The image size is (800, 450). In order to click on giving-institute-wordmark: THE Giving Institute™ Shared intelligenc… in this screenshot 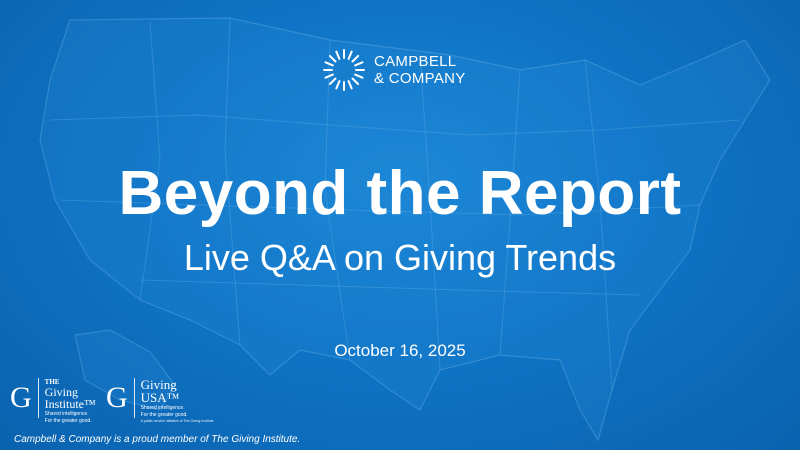, I will do `click(70, 401)`.